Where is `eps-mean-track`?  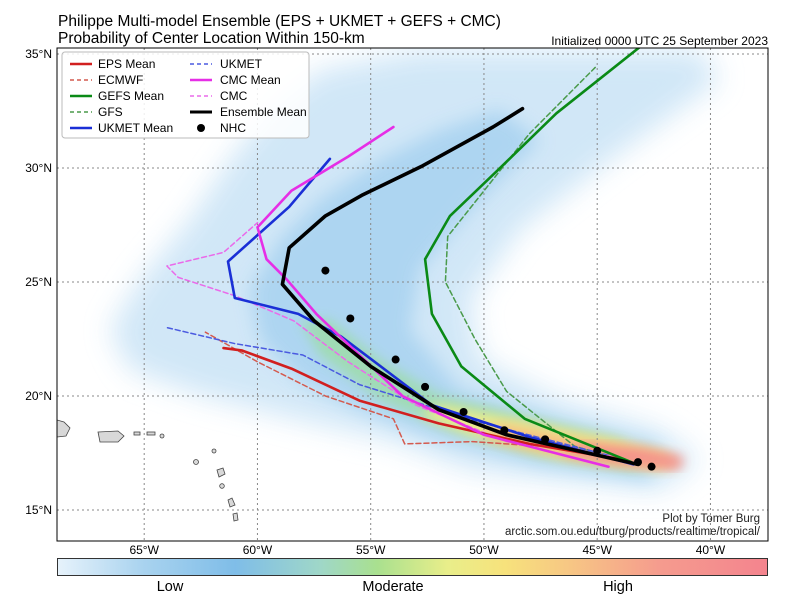 eps-mean-track is located at coordinates (424, 404).